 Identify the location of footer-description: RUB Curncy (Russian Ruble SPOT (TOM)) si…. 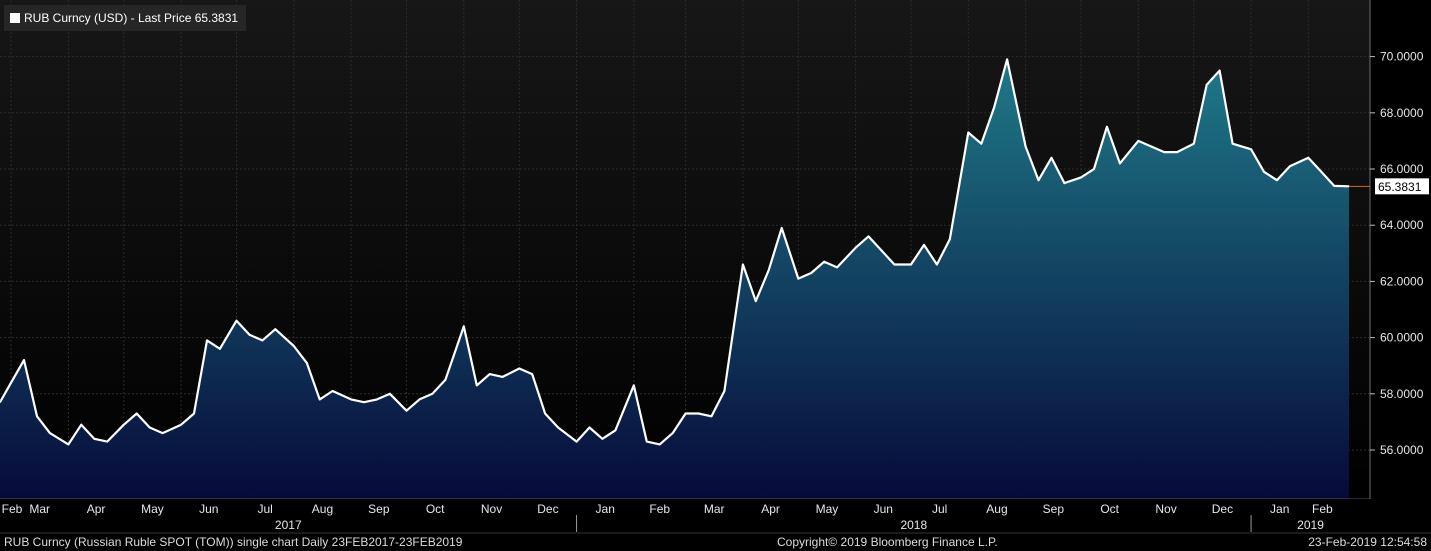
(233, 542).